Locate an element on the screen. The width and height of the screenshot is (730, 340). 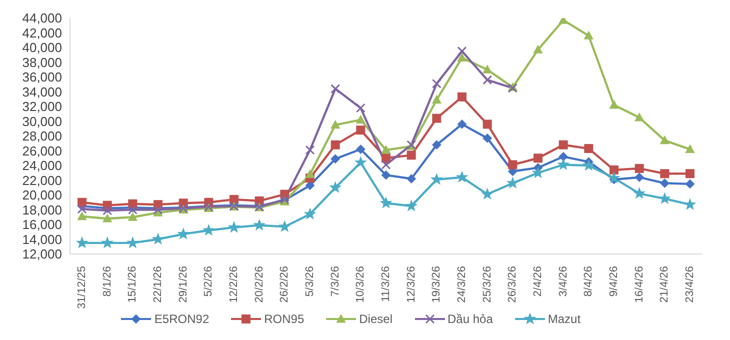
y-tick-label: 22,000 is located at coordinates (42, 180).